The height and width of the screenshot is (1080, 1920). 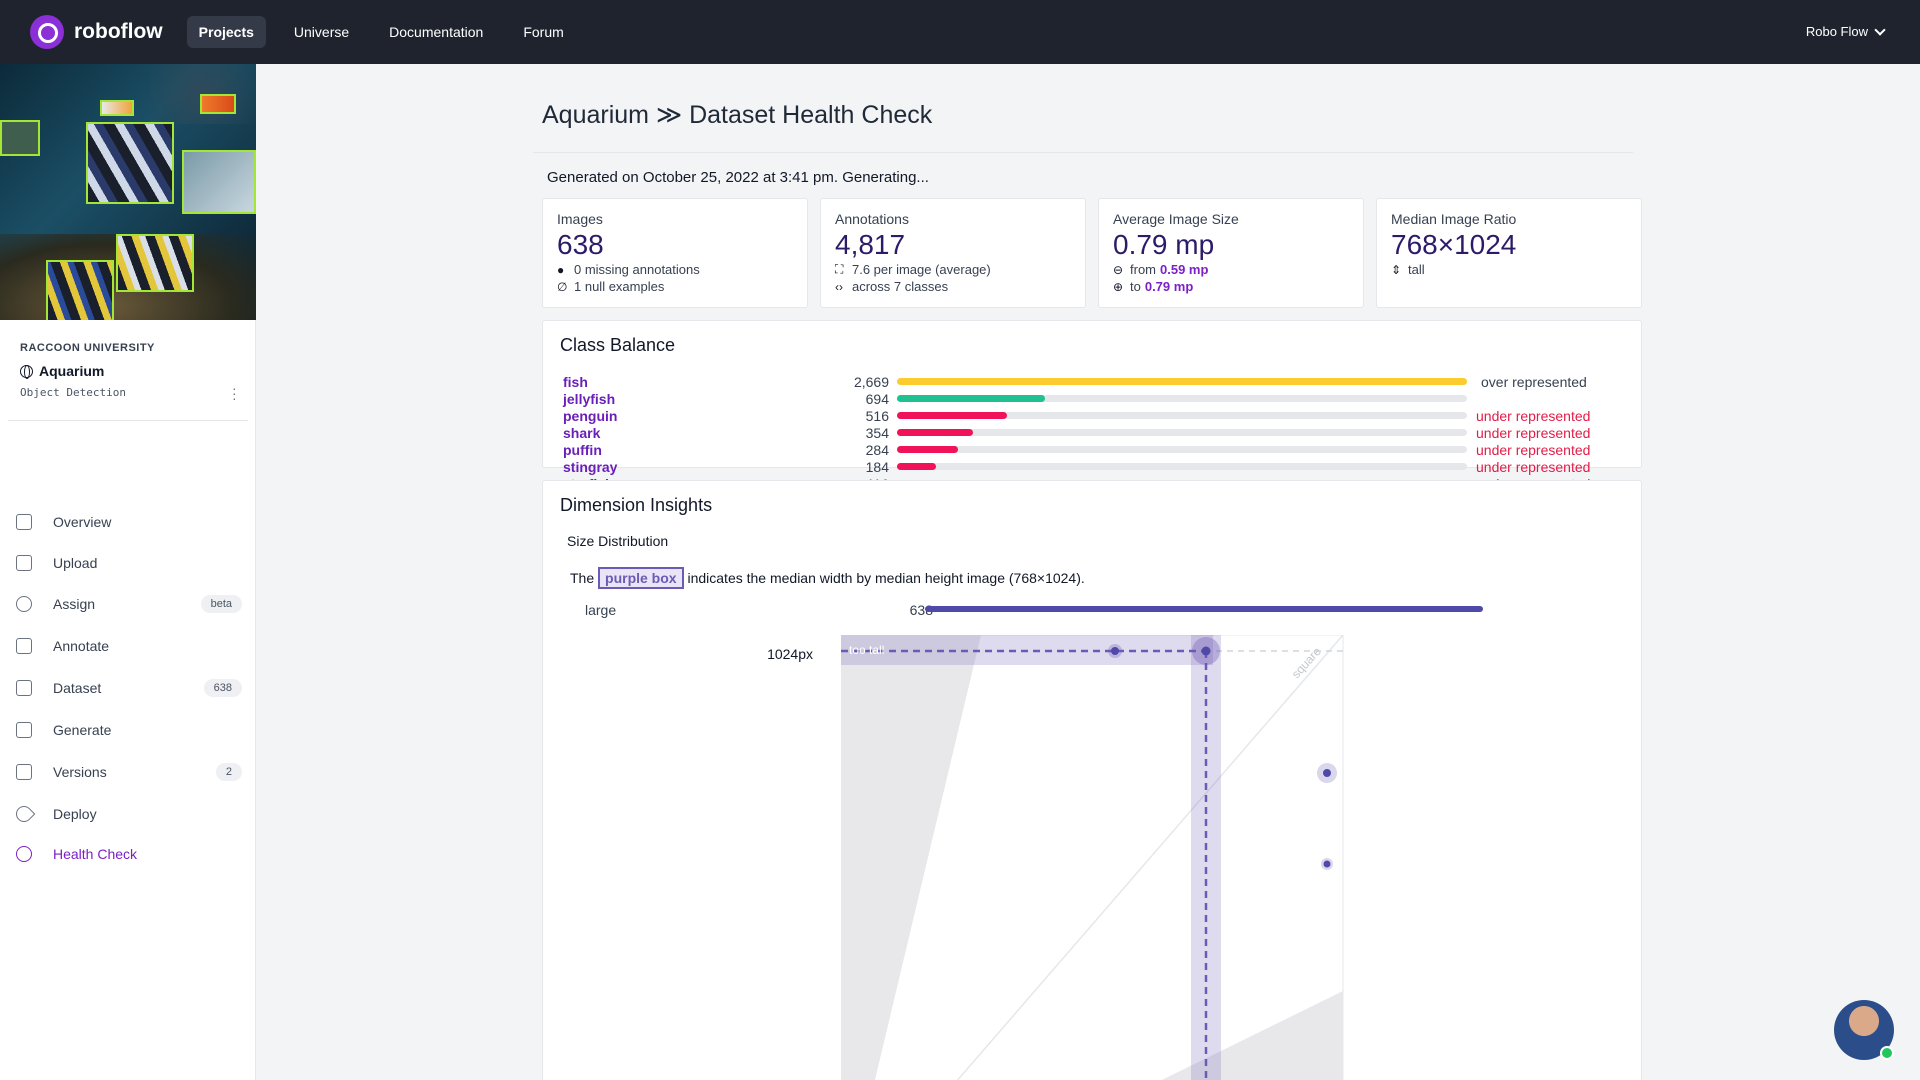 I want to click on support-chat-avatar, so click(x=1864, y=1030).